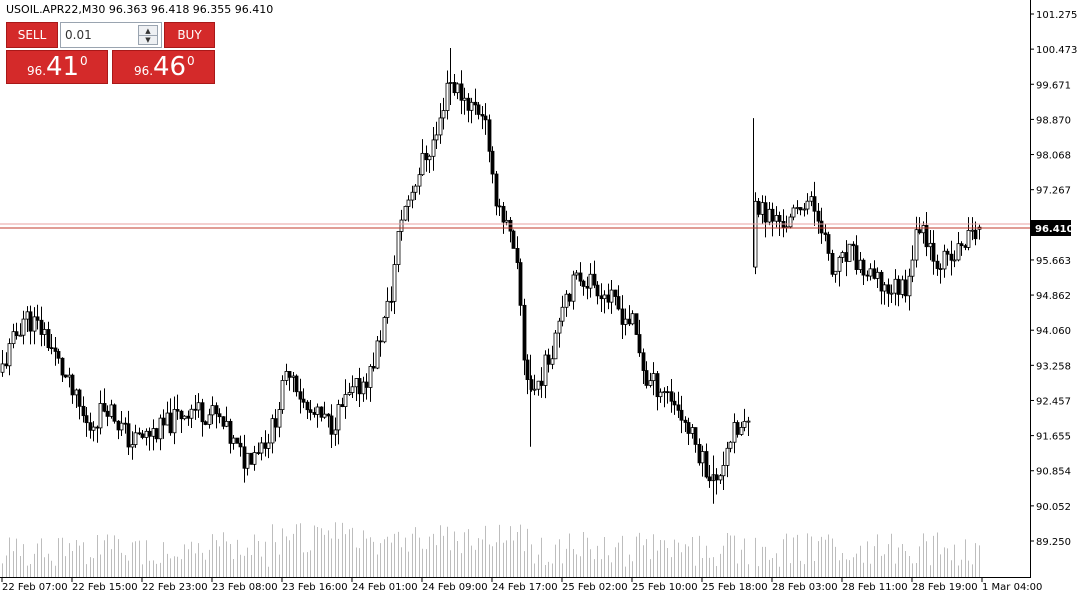  I want to click on spin-down-icon: ▼, so click(148, 39).